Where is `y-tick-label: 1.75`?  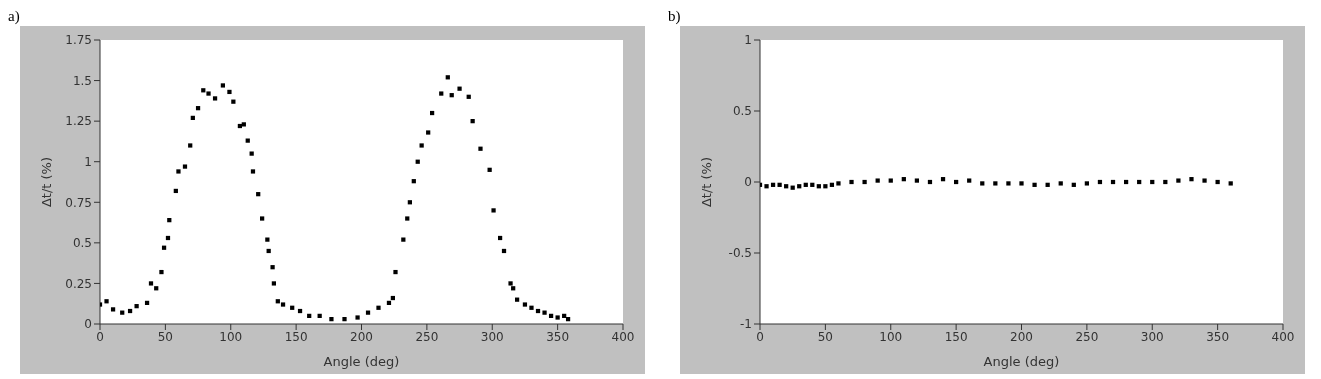 y-tick-label: 1.75 is located at coordinates (78, 40).